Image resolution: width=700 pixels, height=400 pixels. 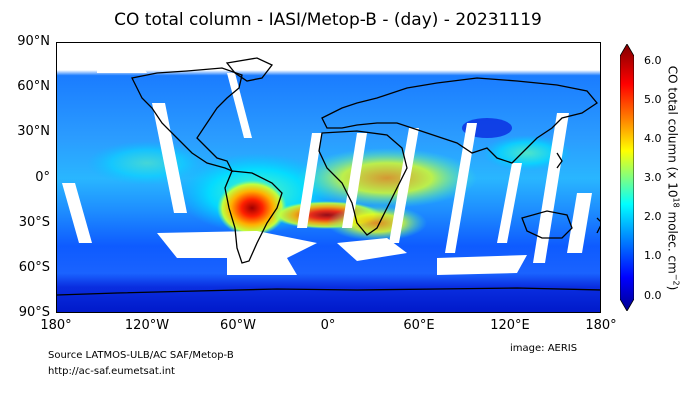 What do you see at coordinates (34, 267) in the screenshot?
I see `y-tick-60s: 60°S` at bounding box center [34, 267].